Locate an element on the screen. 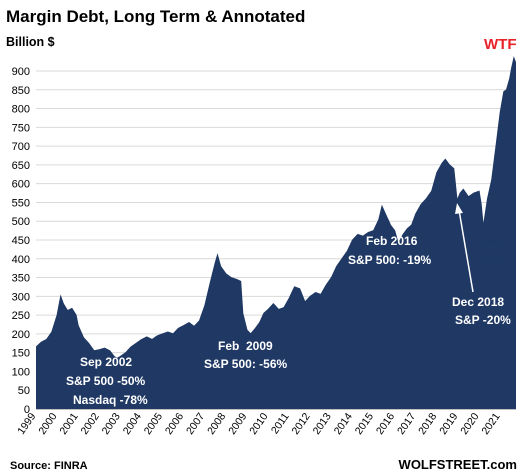 This screenshot has width=523, height=475. x-tick-label: 2015 is located at coordinates (364, 424).